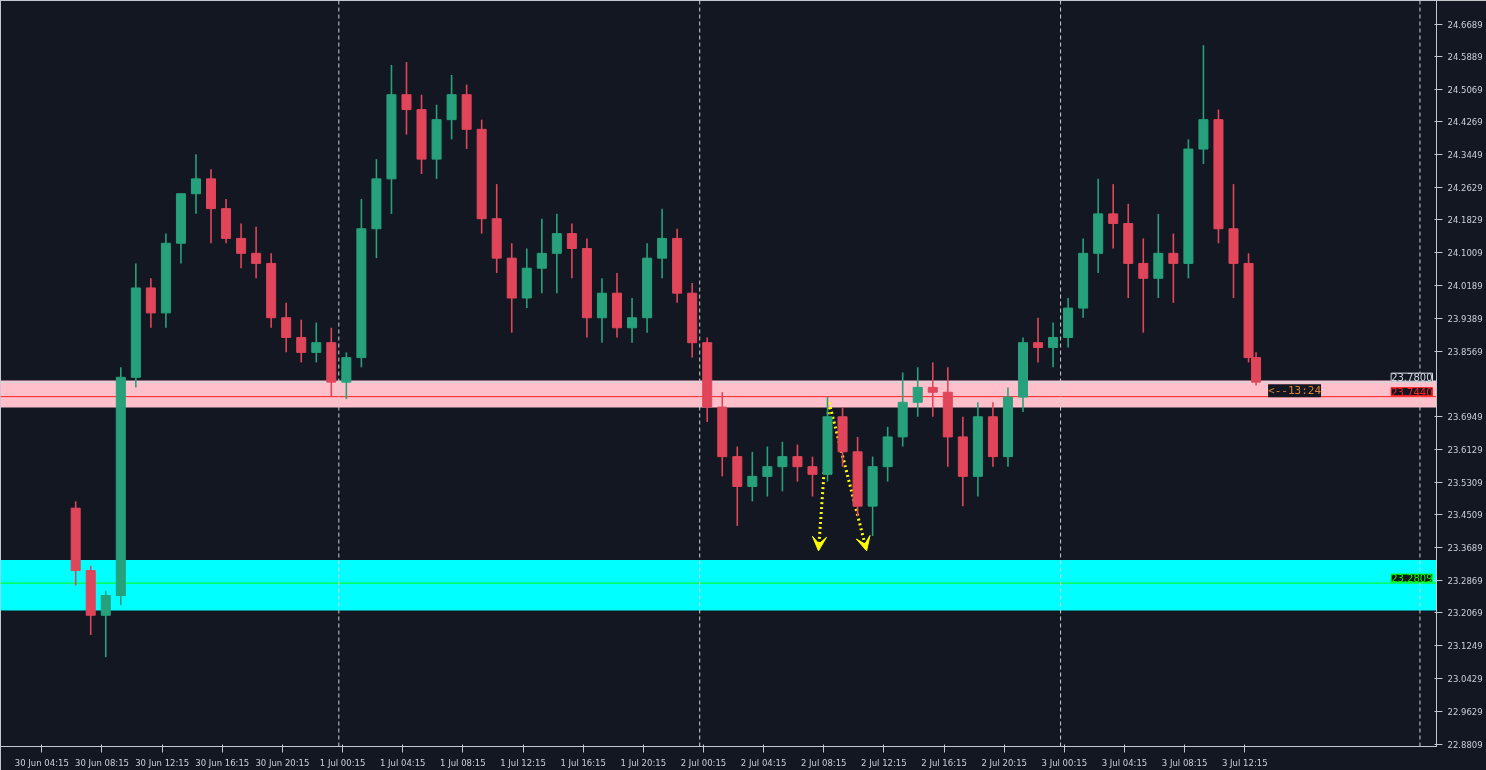 The image size is (1486, 770). Describe the element at coordinates (1465, 286) in the screenshot. I see `y-tick-label: 24.0189` at that location.